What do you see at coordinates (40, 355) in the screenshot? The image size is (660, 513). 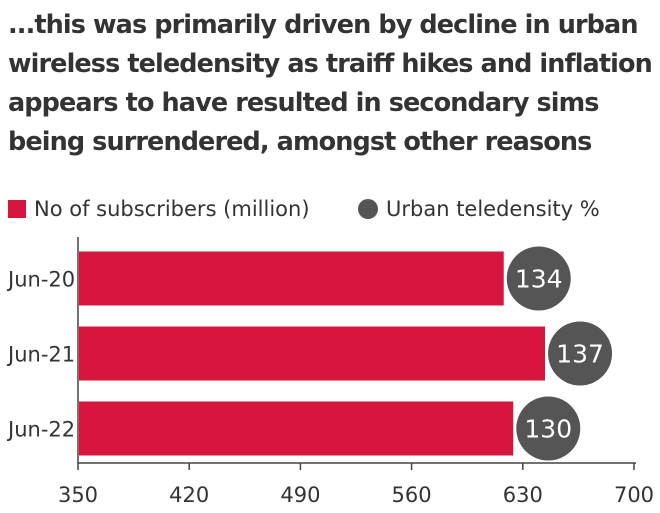 I see `category-label-jun-21: Jun-21` at bounding box center [40, 355].